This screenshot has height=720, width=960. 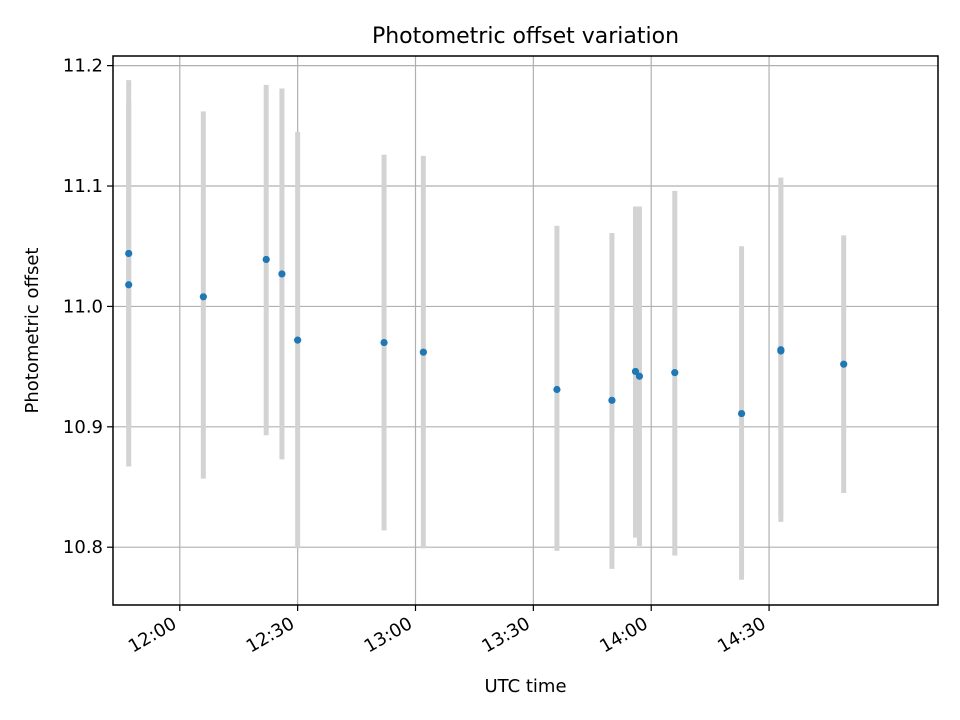 What do you see at coordinates (447, 631) in the screenshot?
I see `x-axis-ticks: 12:00 12:30 13:00 13:30 14:00 14:30` at bounding box center [447, 631].